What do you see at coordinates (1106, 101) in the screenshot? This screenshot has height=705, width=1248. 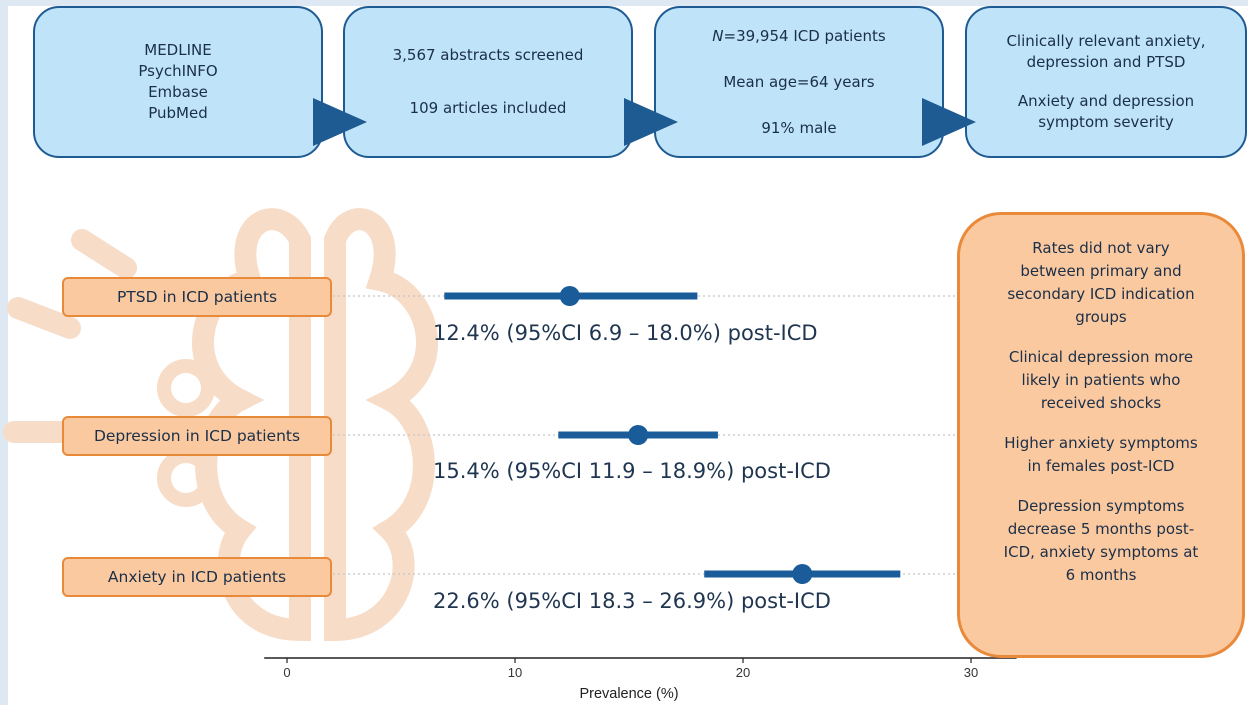 I see `outcome-line-3: Anxiety and depression` at bounding box center [1106, 101].